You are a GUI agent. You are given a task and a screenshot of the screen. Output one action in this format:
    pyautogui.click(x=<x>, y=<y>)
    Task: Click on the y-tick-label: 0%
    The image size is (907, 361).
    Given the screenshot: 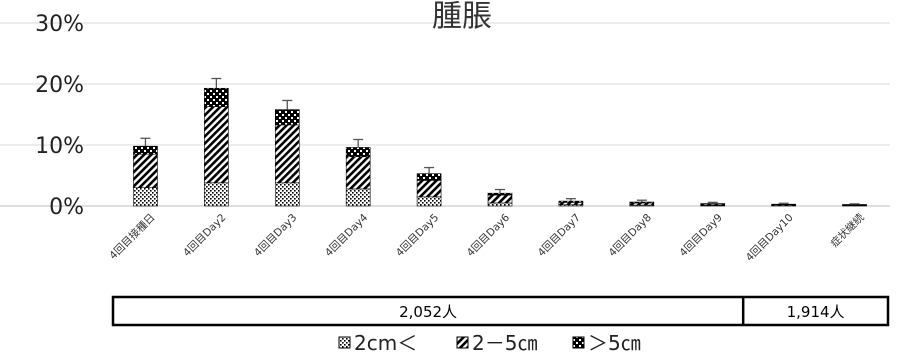 What is the action you would take?
    pyautogui.click(x=66, y=207)
    